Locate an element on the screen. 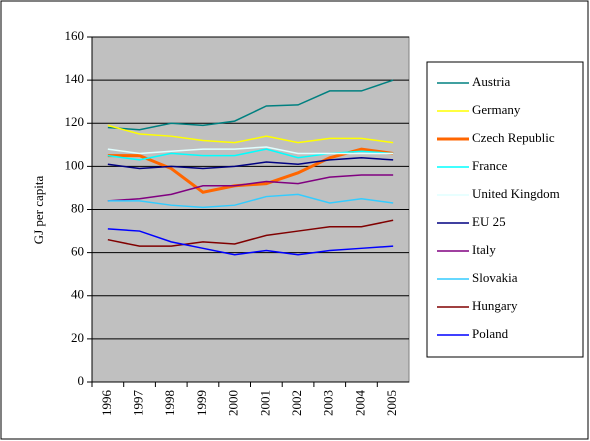 The width and height of the screenshot is (590, 441). x-tick-label: 2003 is located at coordinates (328, 403).